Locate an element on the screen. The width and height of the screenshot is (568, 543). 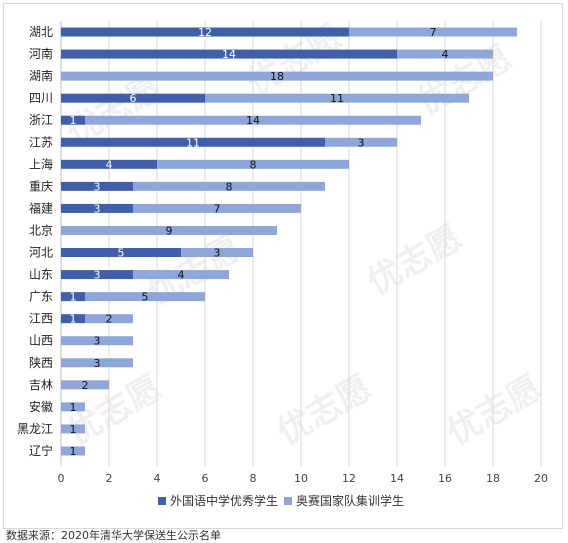
category-label: 广东 is located at coordinates (41, 297).